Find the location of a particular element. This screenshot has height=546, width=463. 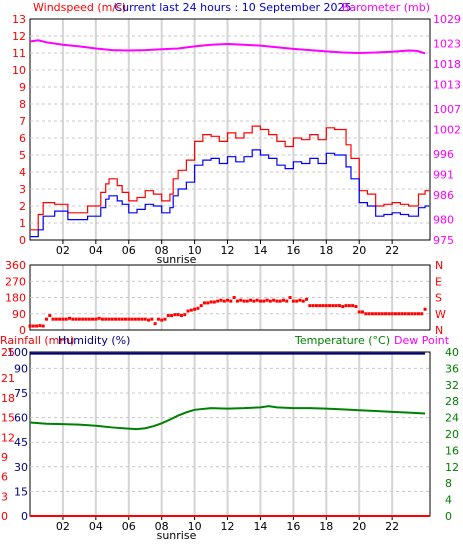

barometer-tick-label-y-1029: 1029 is located at coordinates (447, 19).